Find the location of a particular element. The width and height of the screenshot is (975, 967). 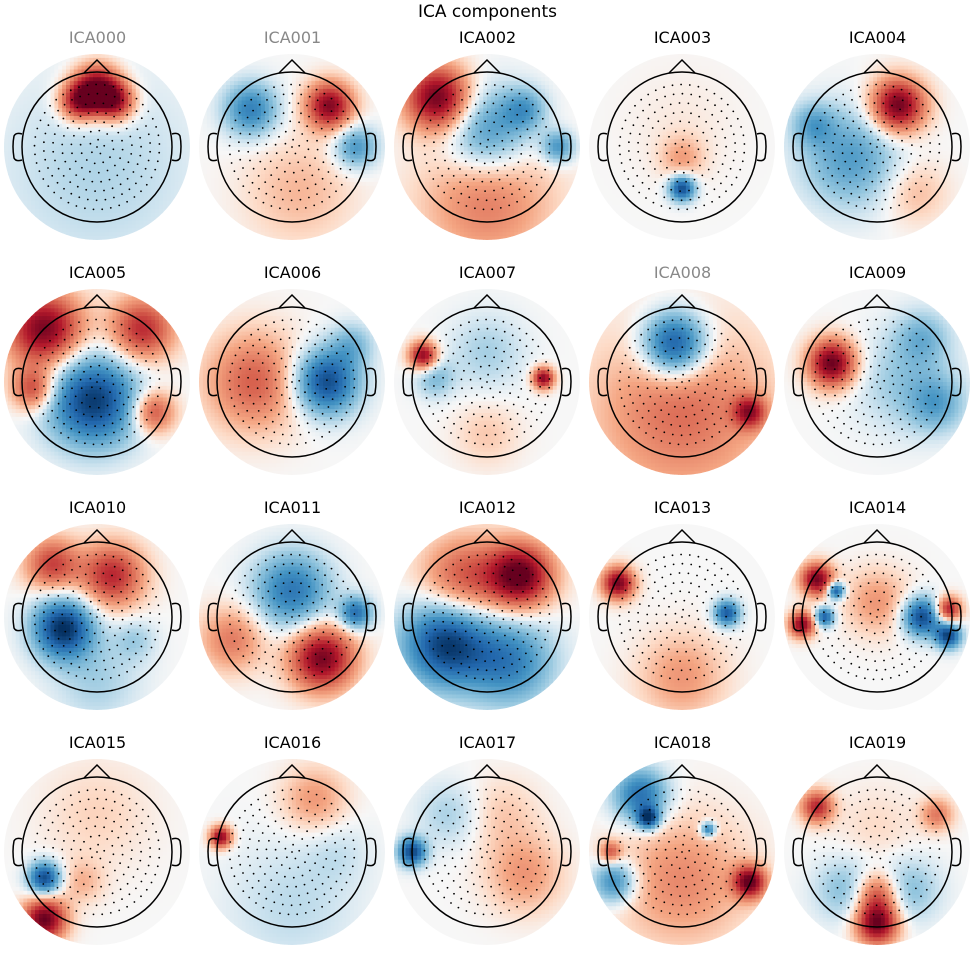

topomap-ica015: ICA015 is located at coordinates (97, 825).